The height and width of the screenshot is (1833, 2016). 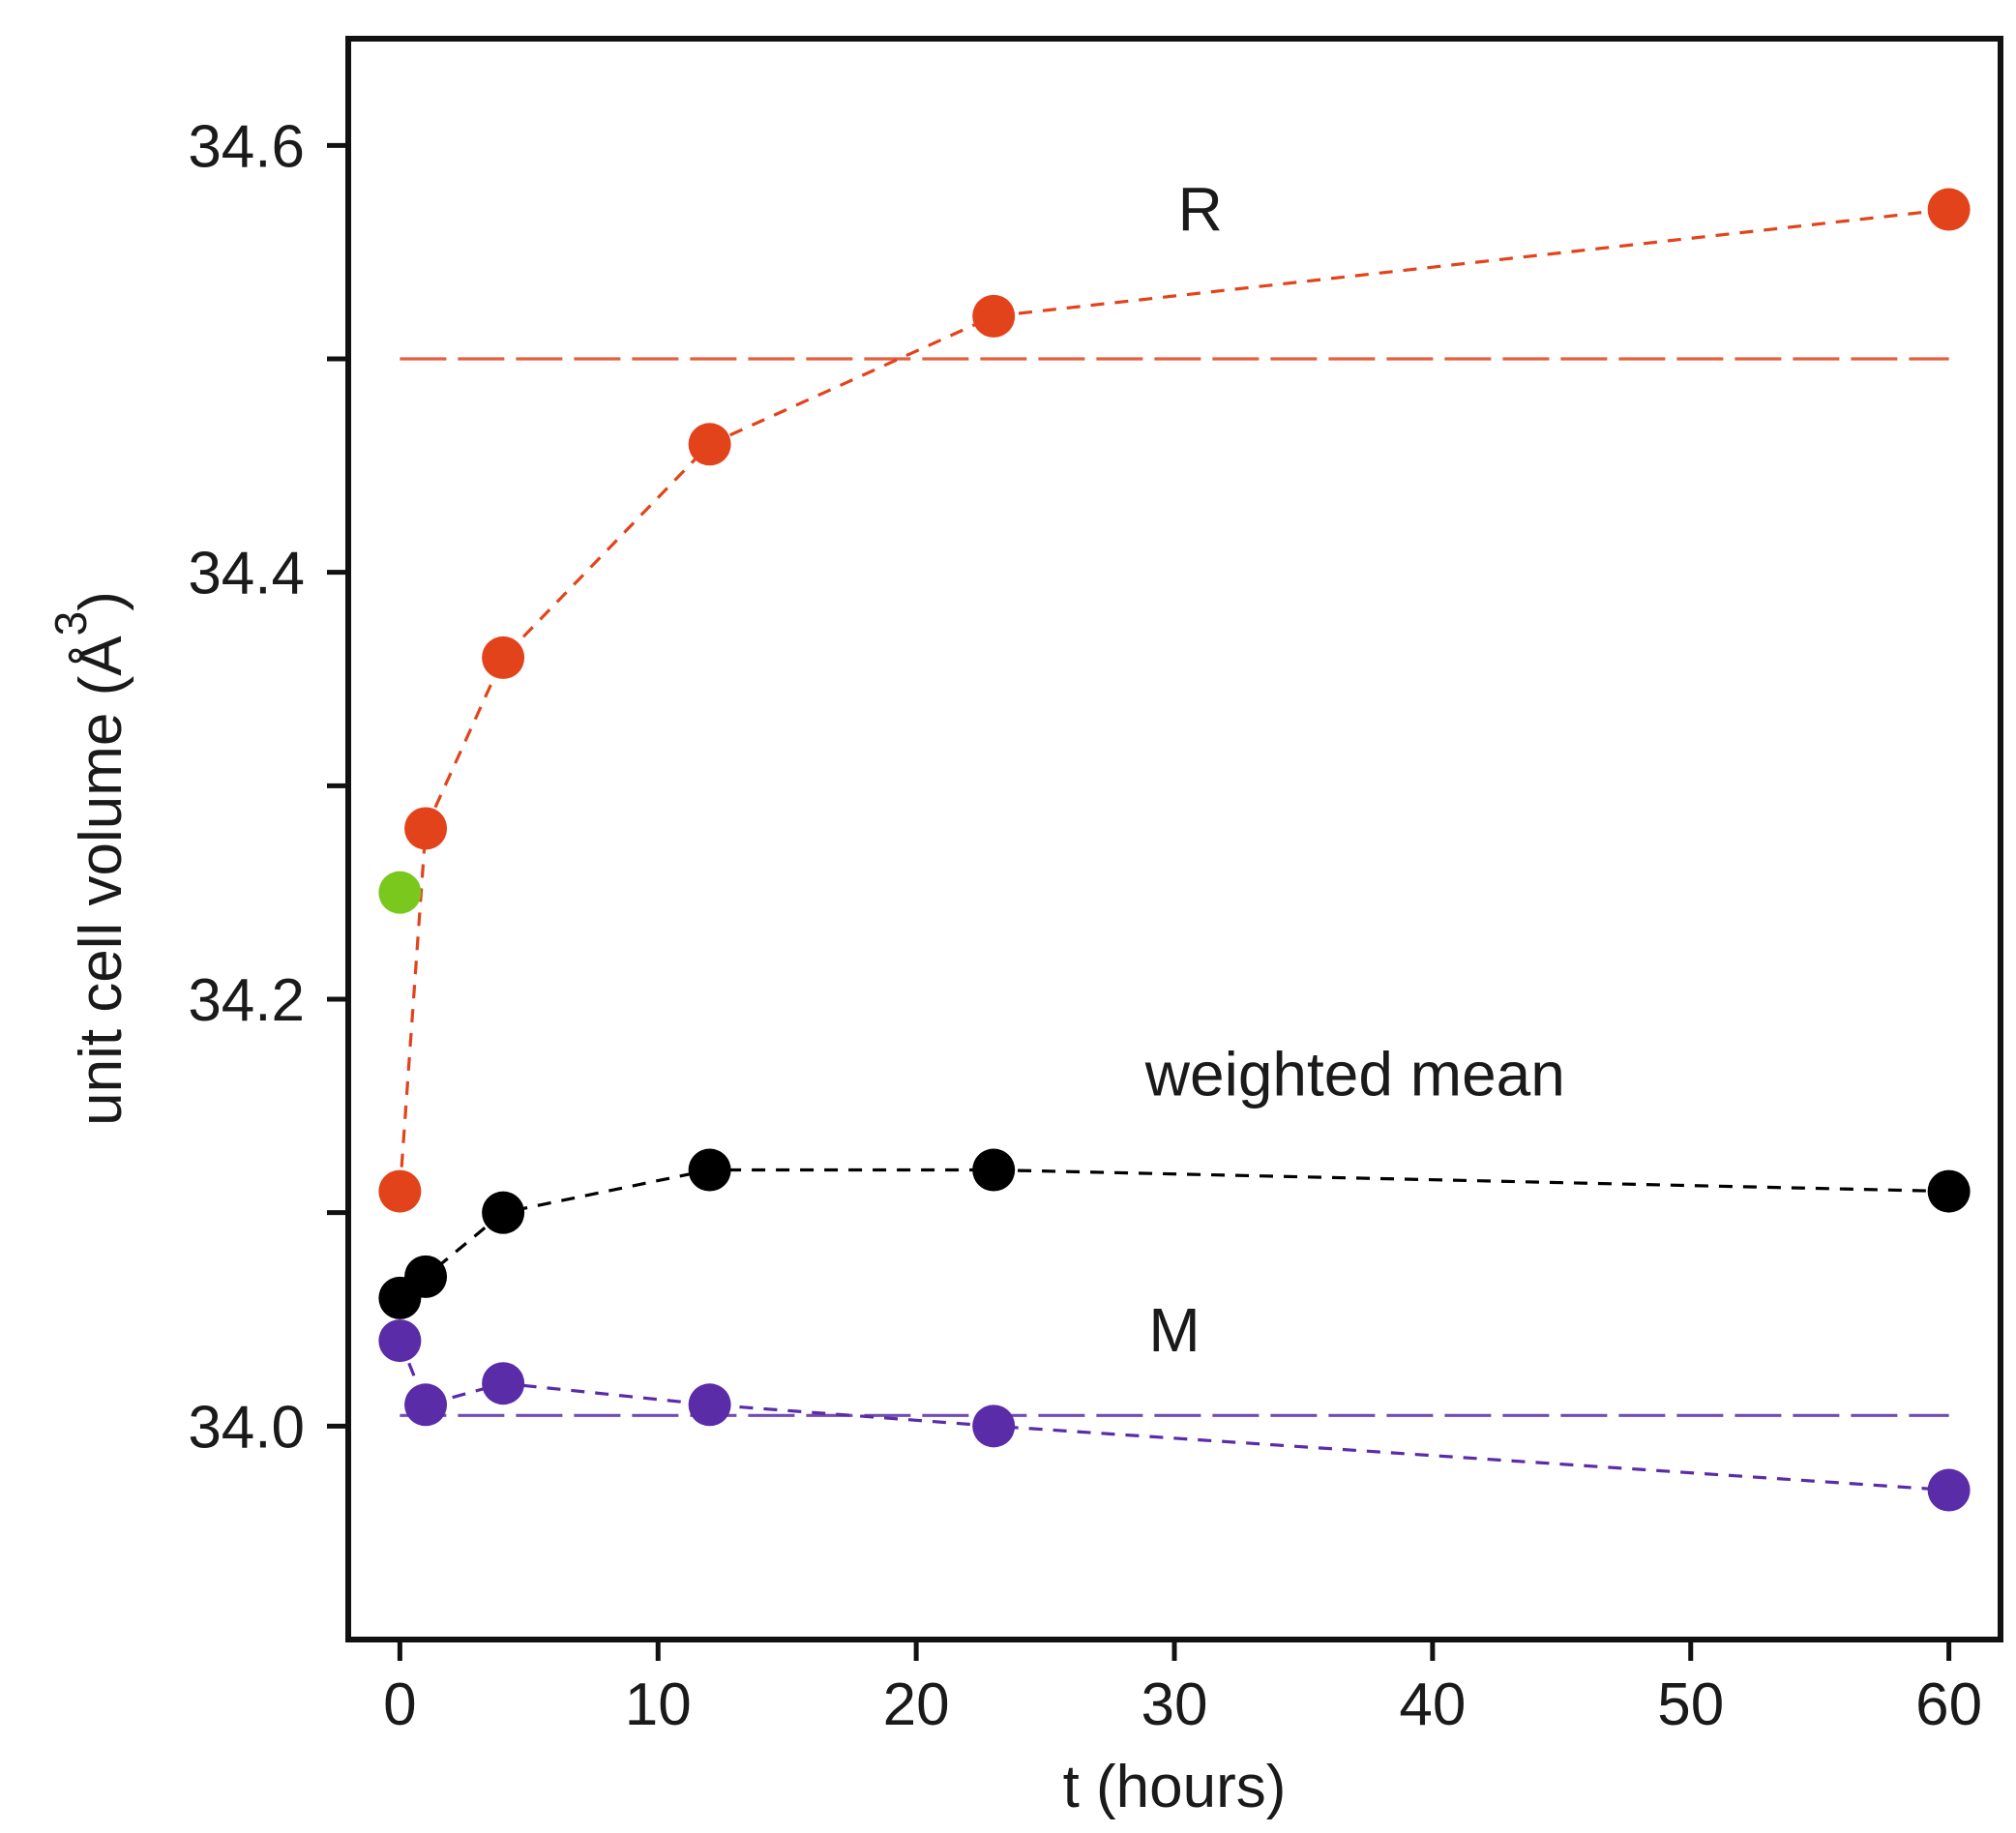 I want to click on x-tick-label: 30, so click(x=1174, y=1705).